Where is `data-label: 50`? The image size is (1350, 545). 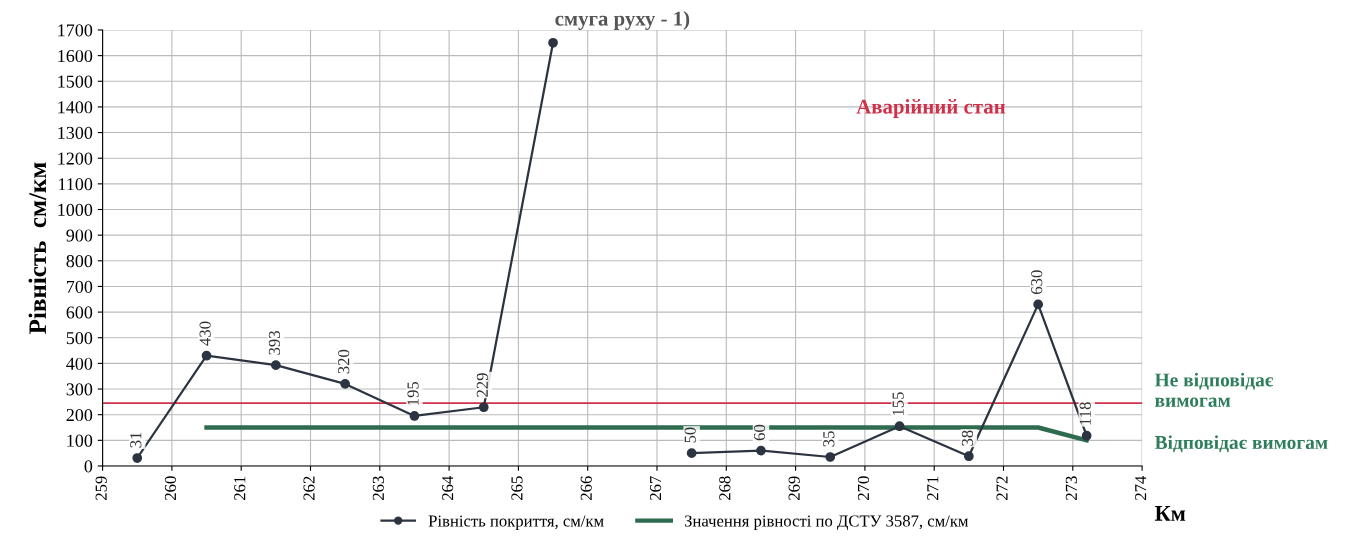 data-label: 50 is located at coordinates (690, 435).